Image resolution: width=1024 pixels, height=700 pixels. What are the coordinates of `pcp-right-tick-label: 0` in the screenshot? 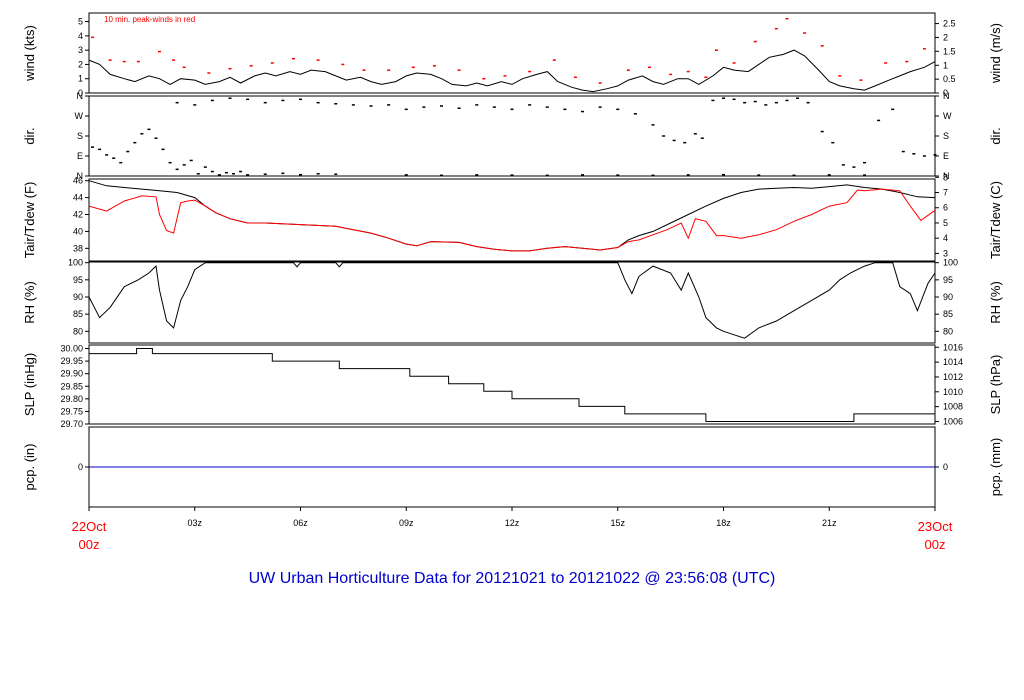 It's located at (945, 467).